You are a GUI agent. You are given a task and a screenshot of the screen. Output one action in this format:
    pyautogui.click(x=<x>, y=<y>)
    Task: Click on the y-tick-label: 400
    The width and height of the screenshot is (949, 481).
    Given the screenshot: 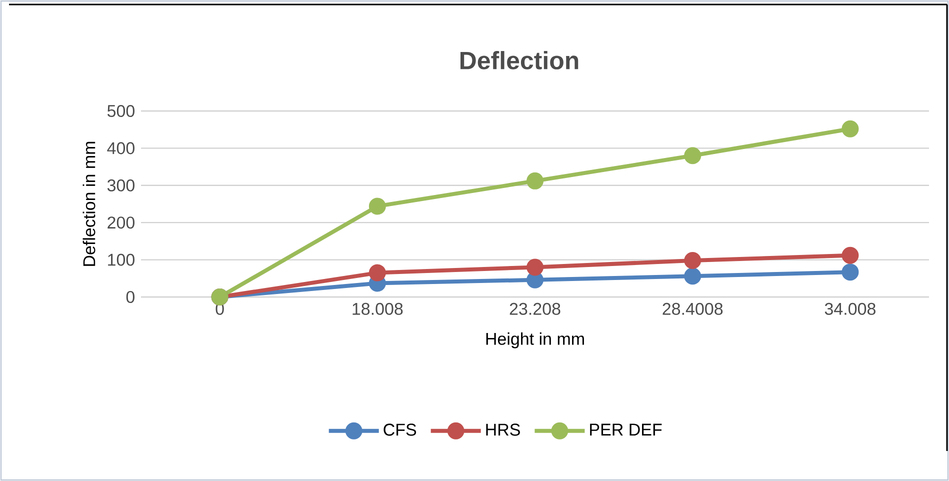 What is the action you would take?
    pyautogui.click(x=120, y=148)
    